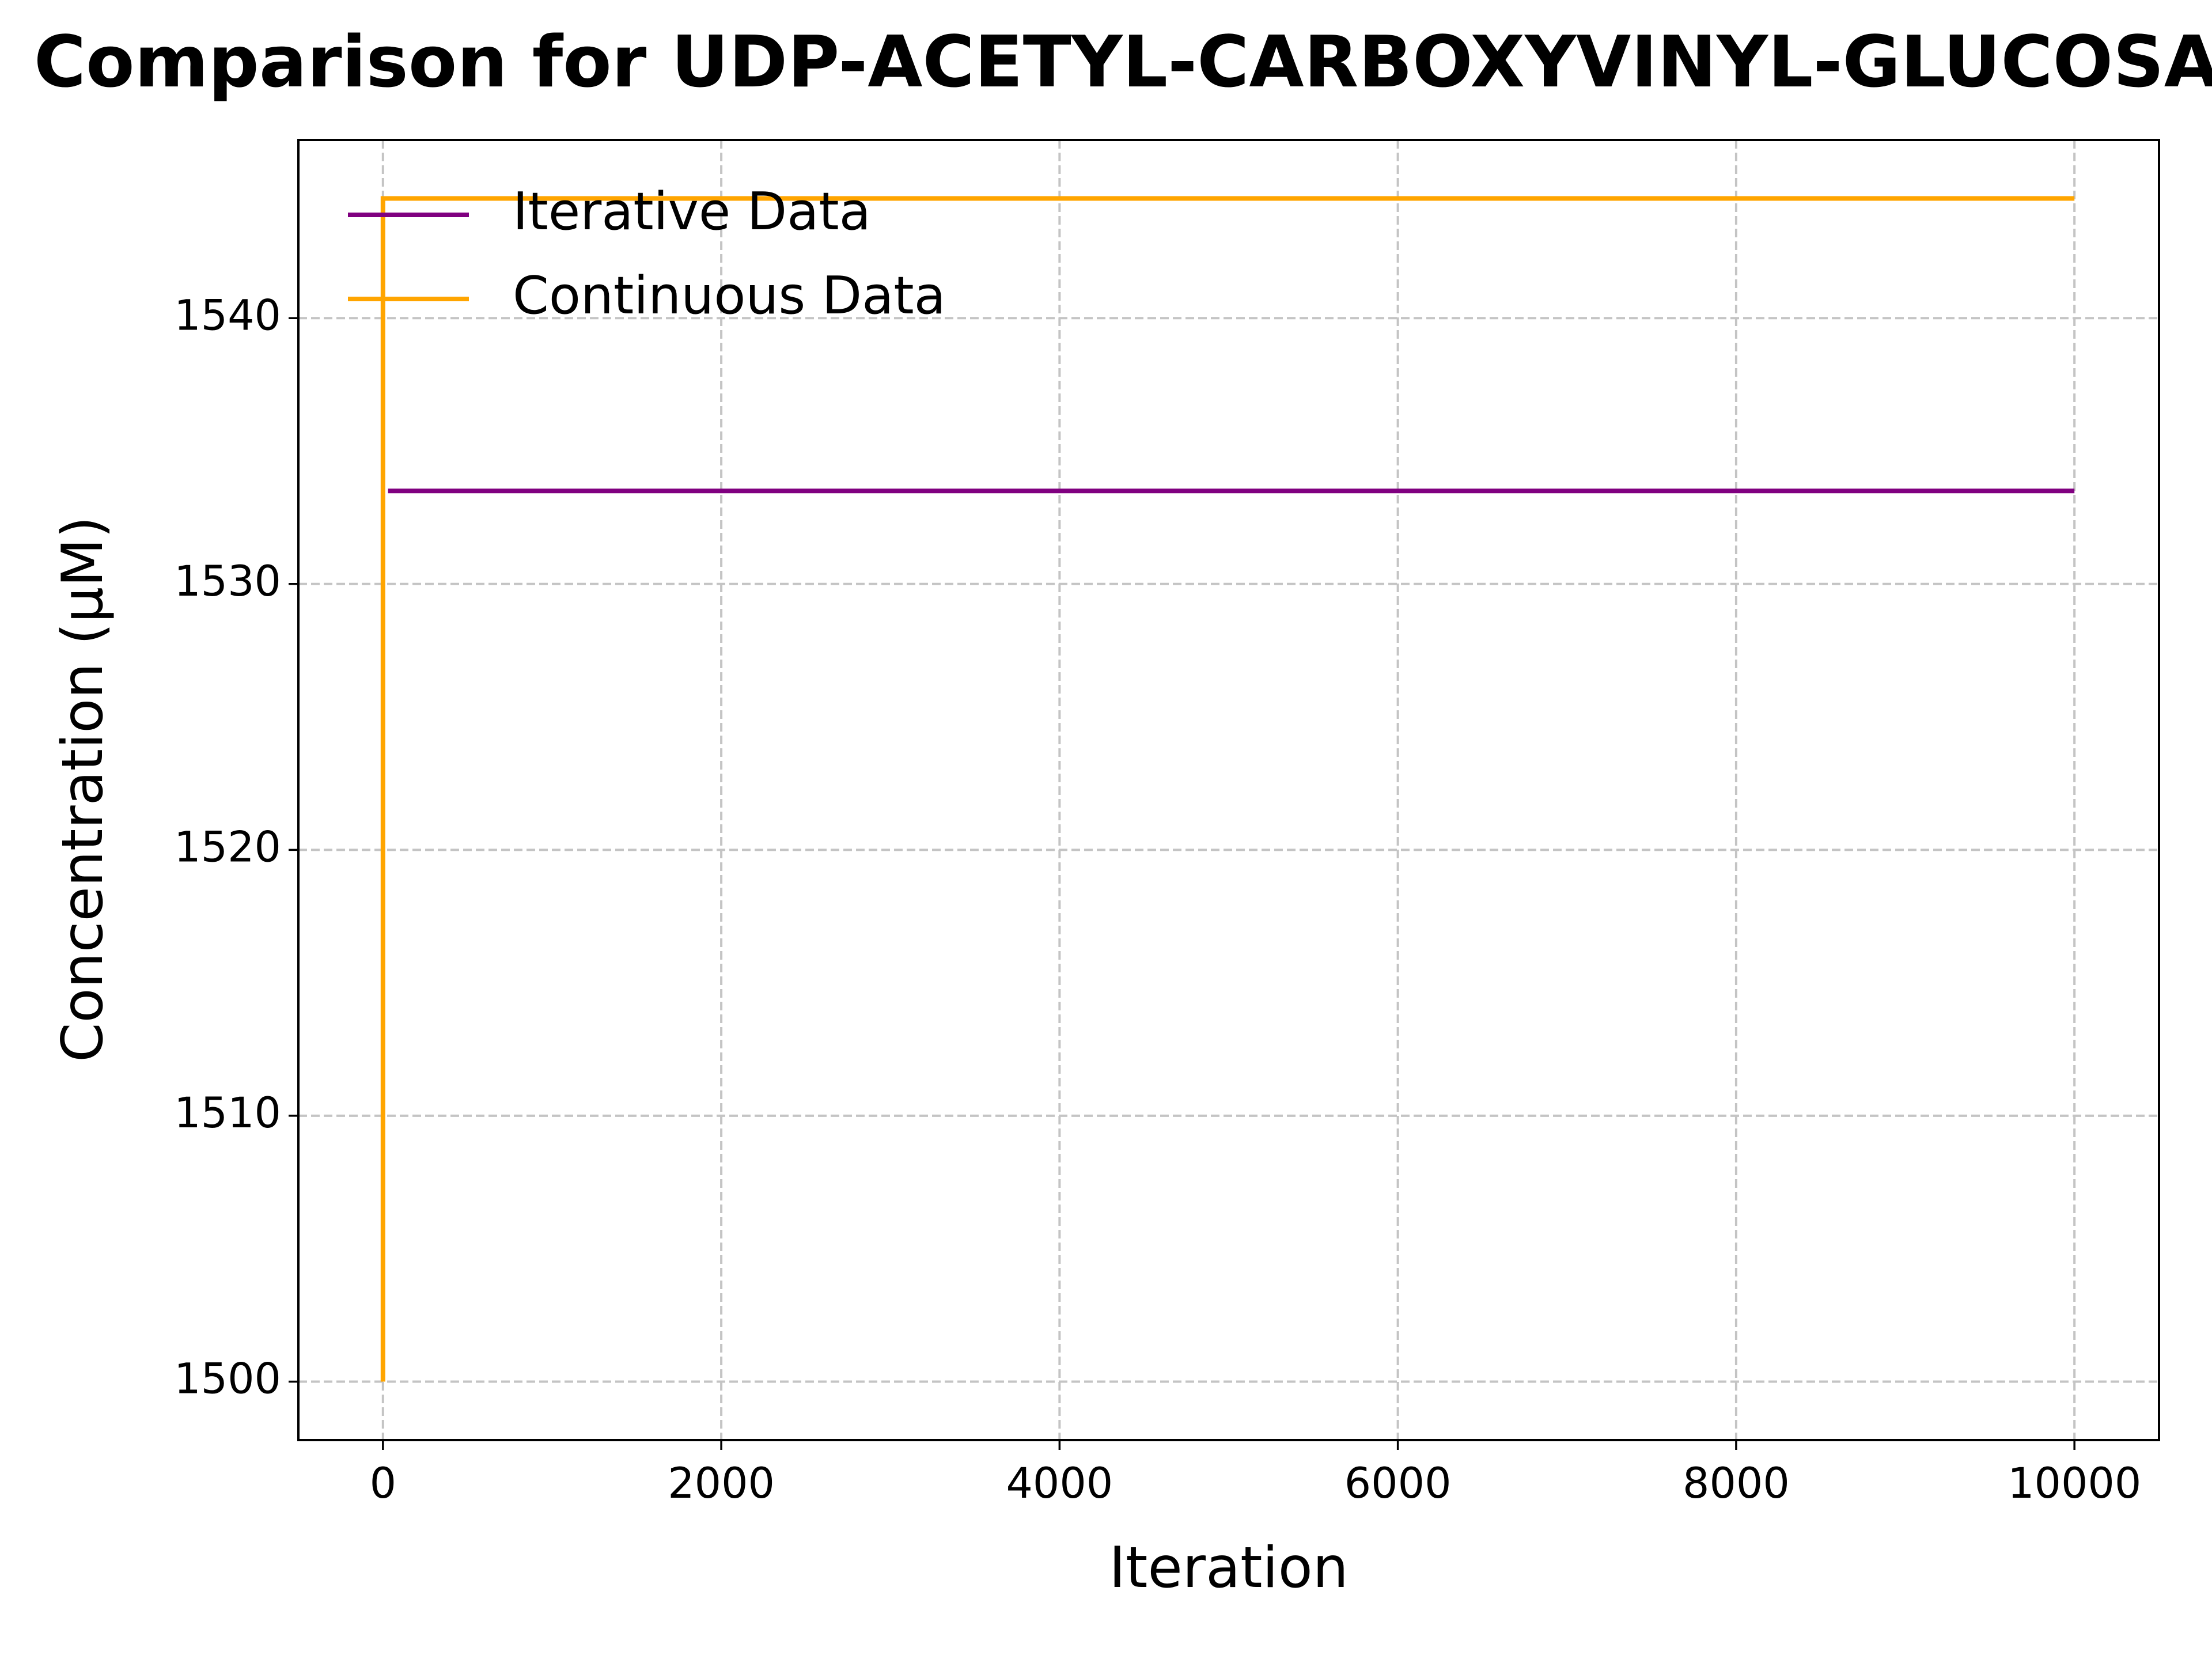  I want to click on x-tick-label: 6000, so click(1398, 1483).